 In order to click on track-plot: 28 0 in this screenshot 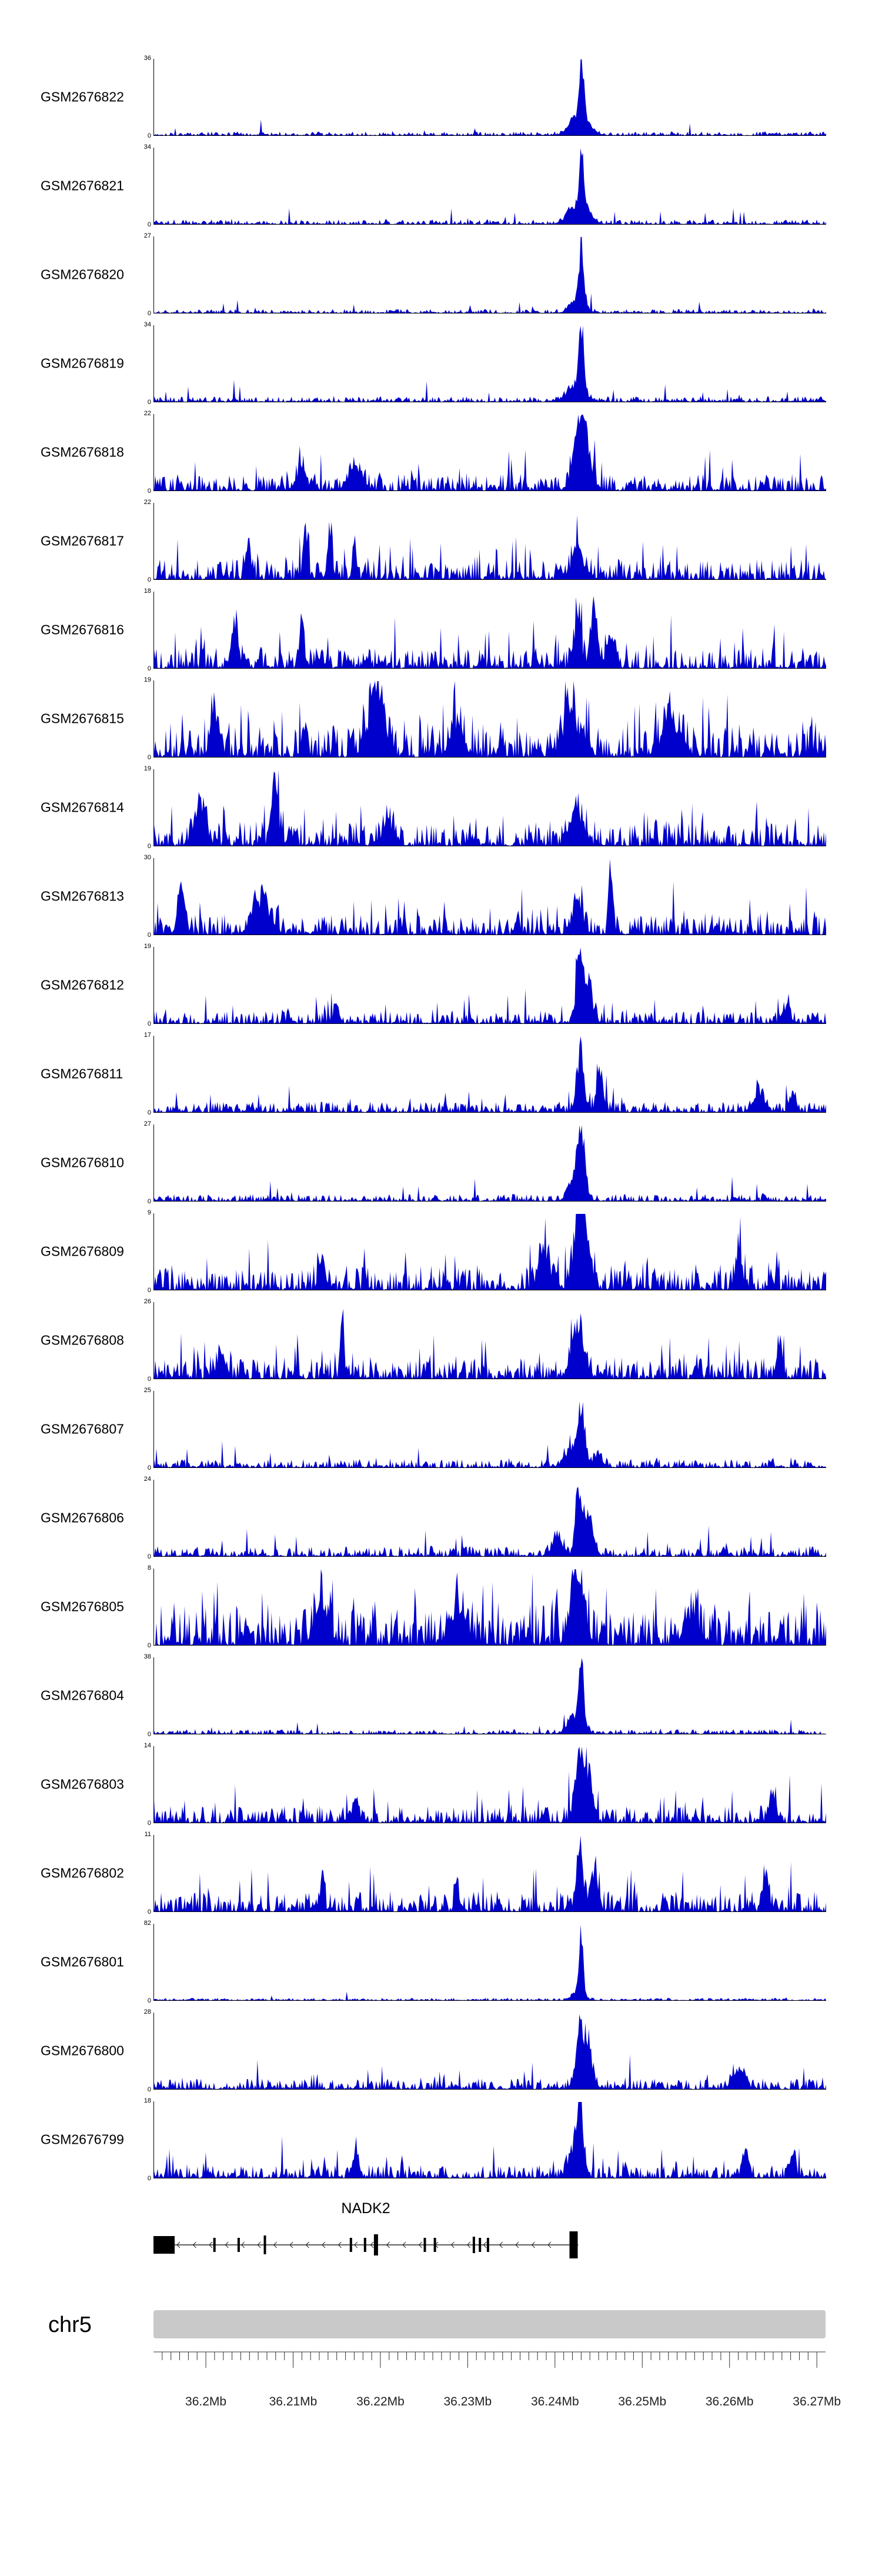, I will do `click(485, 2050)`.